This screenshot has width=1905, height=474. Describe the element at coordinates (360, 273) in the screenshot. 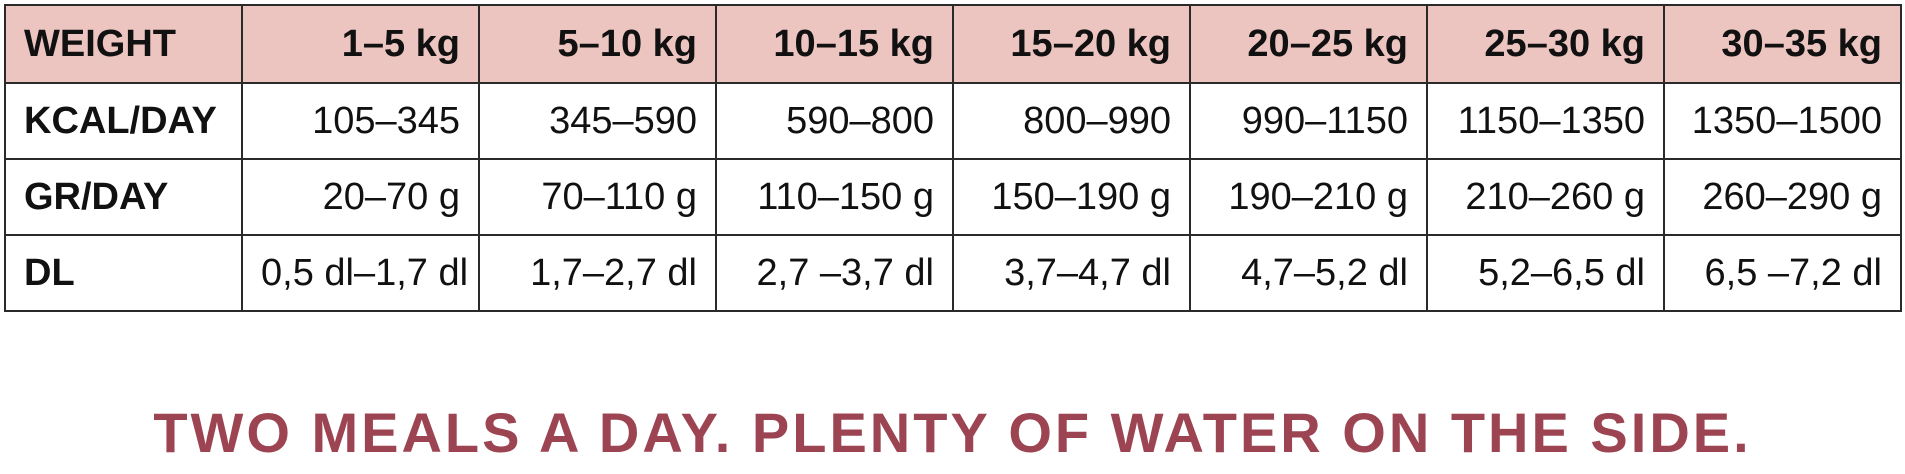

I see `table-cell: 0,5 dl–1,7 dl` at that location.